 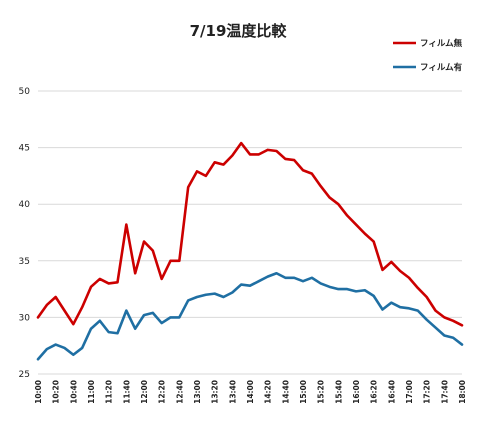 What do you see at coordinates (73, 392) in the screenshot?
I see `x-tick-label: 10:40` at bounding box center [73, 392].